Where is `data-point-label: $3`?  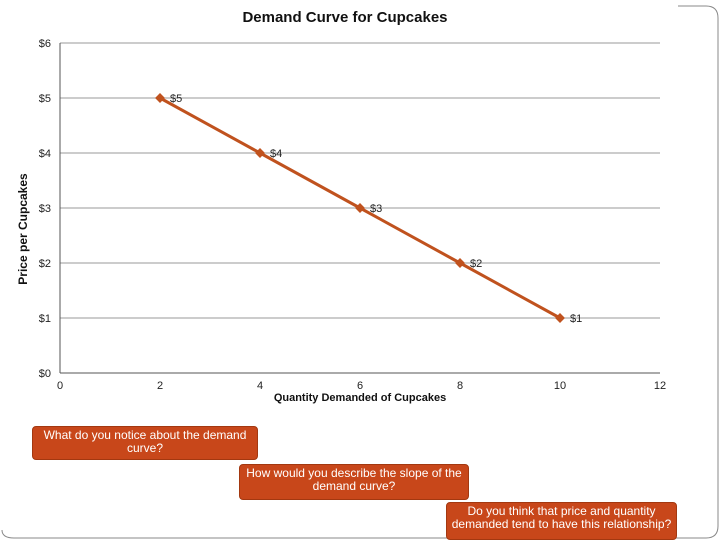
data-point-label: $3 is located at coordinates (376, 209).